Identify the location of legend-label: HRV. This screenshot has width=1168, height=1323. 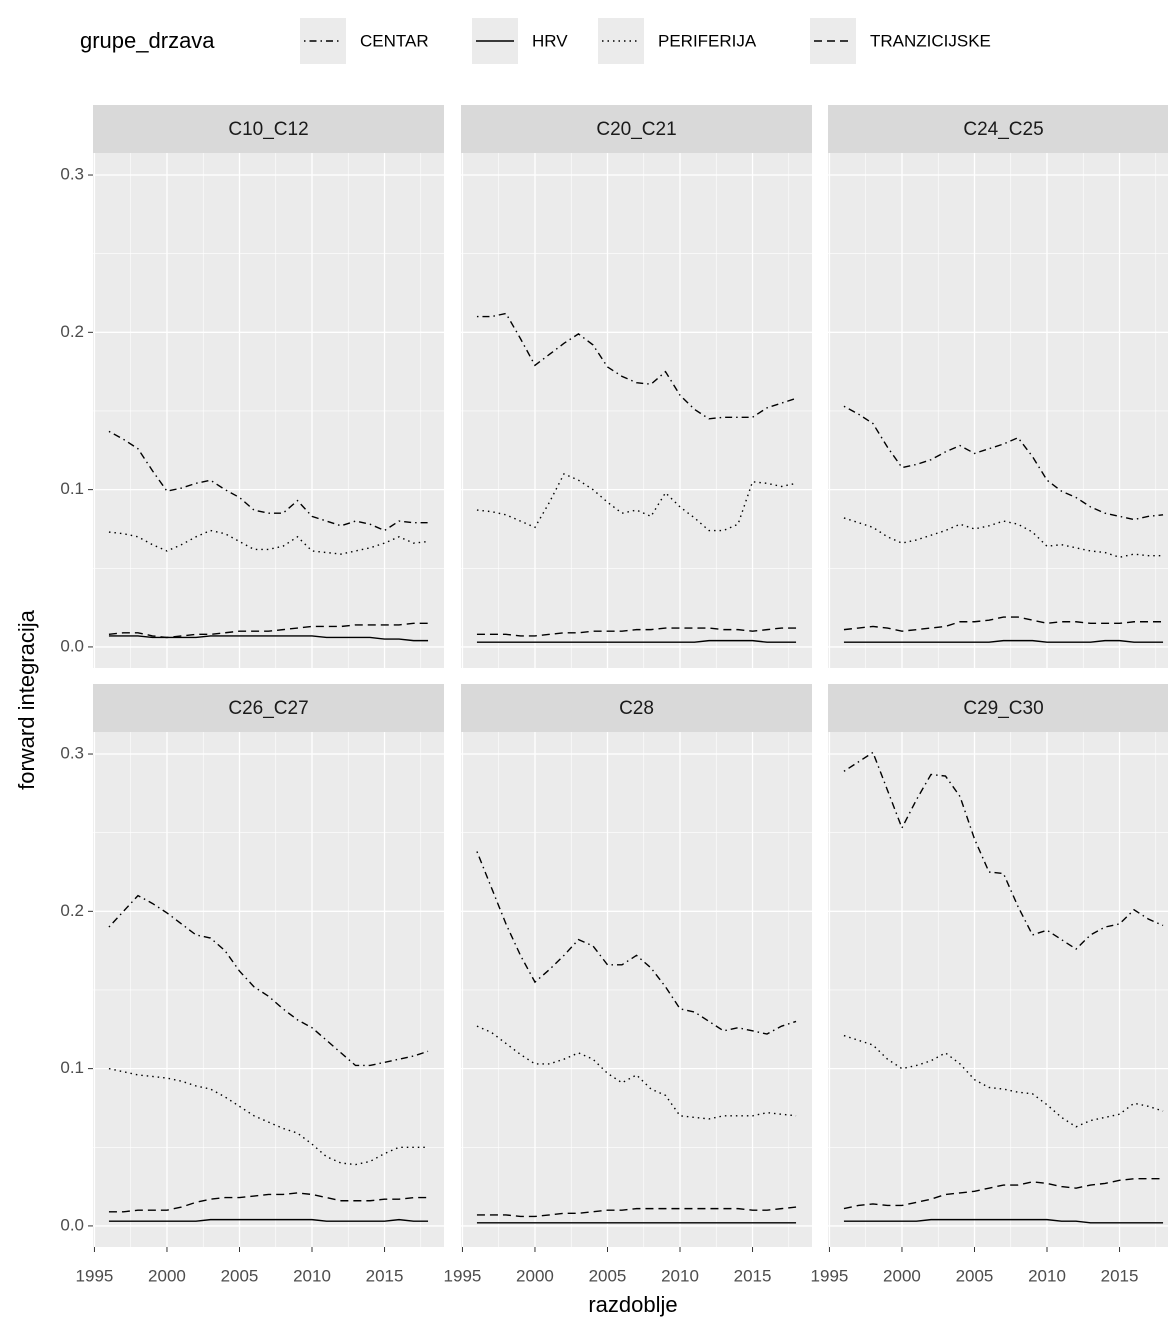
(550, 40).